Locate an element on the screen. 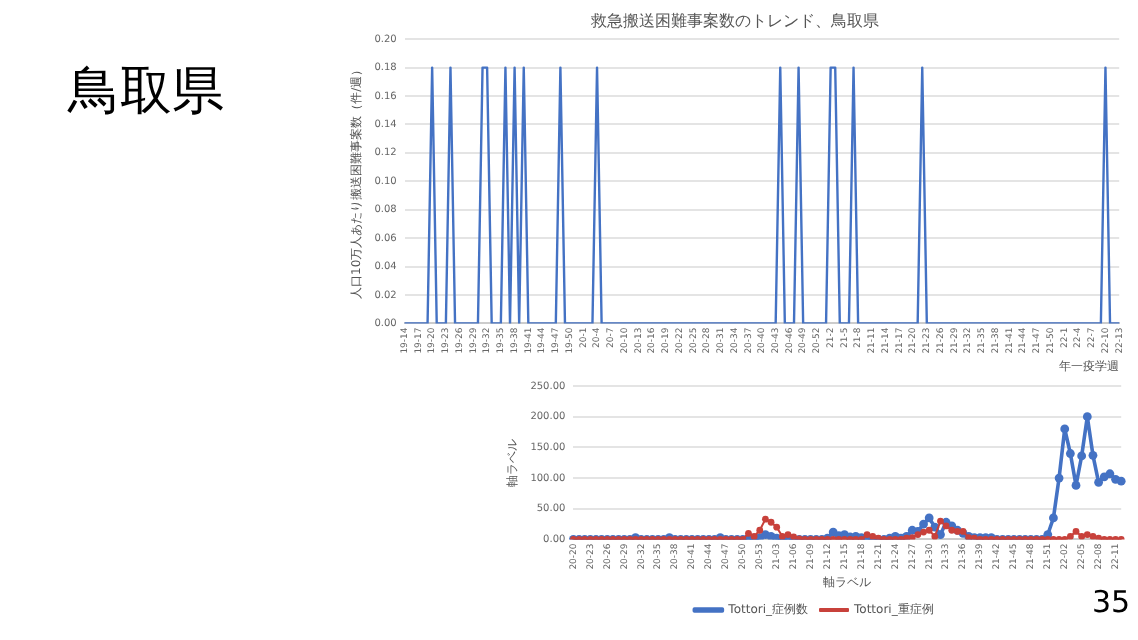 This screenshot has width=1138, height=640. chart-title: 救急搬送困難事案数のトレンド、鳥取県 is located at coordinates (734, 20).